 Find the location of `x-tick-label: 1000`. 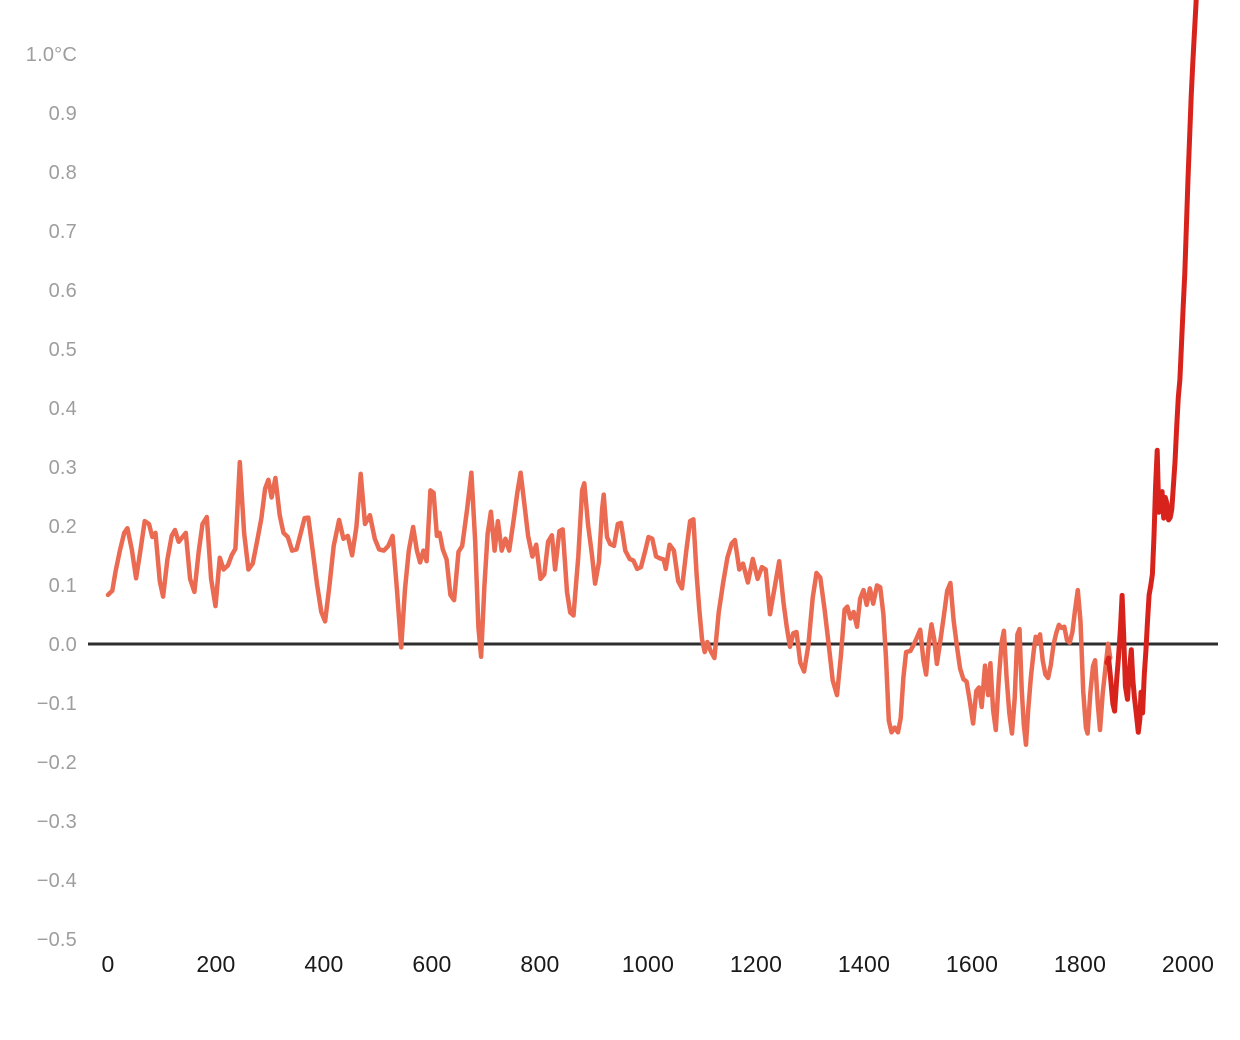

x-tick-label: 1000 is located at coordinates (648, 964).